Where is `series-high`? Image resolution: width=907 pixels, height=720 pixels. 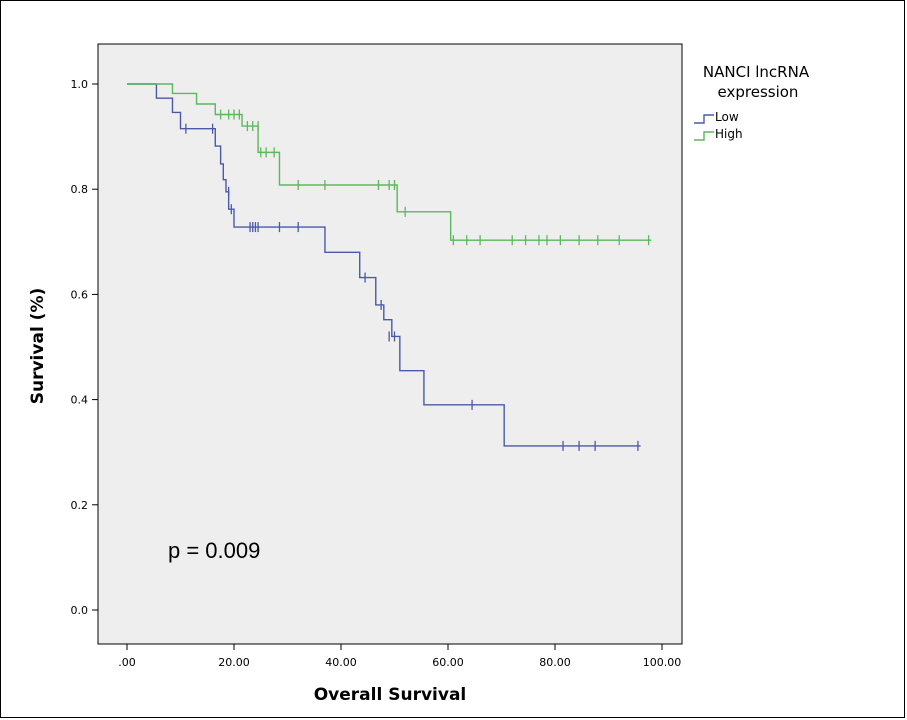
series-high is located at coordinates (389, 164).